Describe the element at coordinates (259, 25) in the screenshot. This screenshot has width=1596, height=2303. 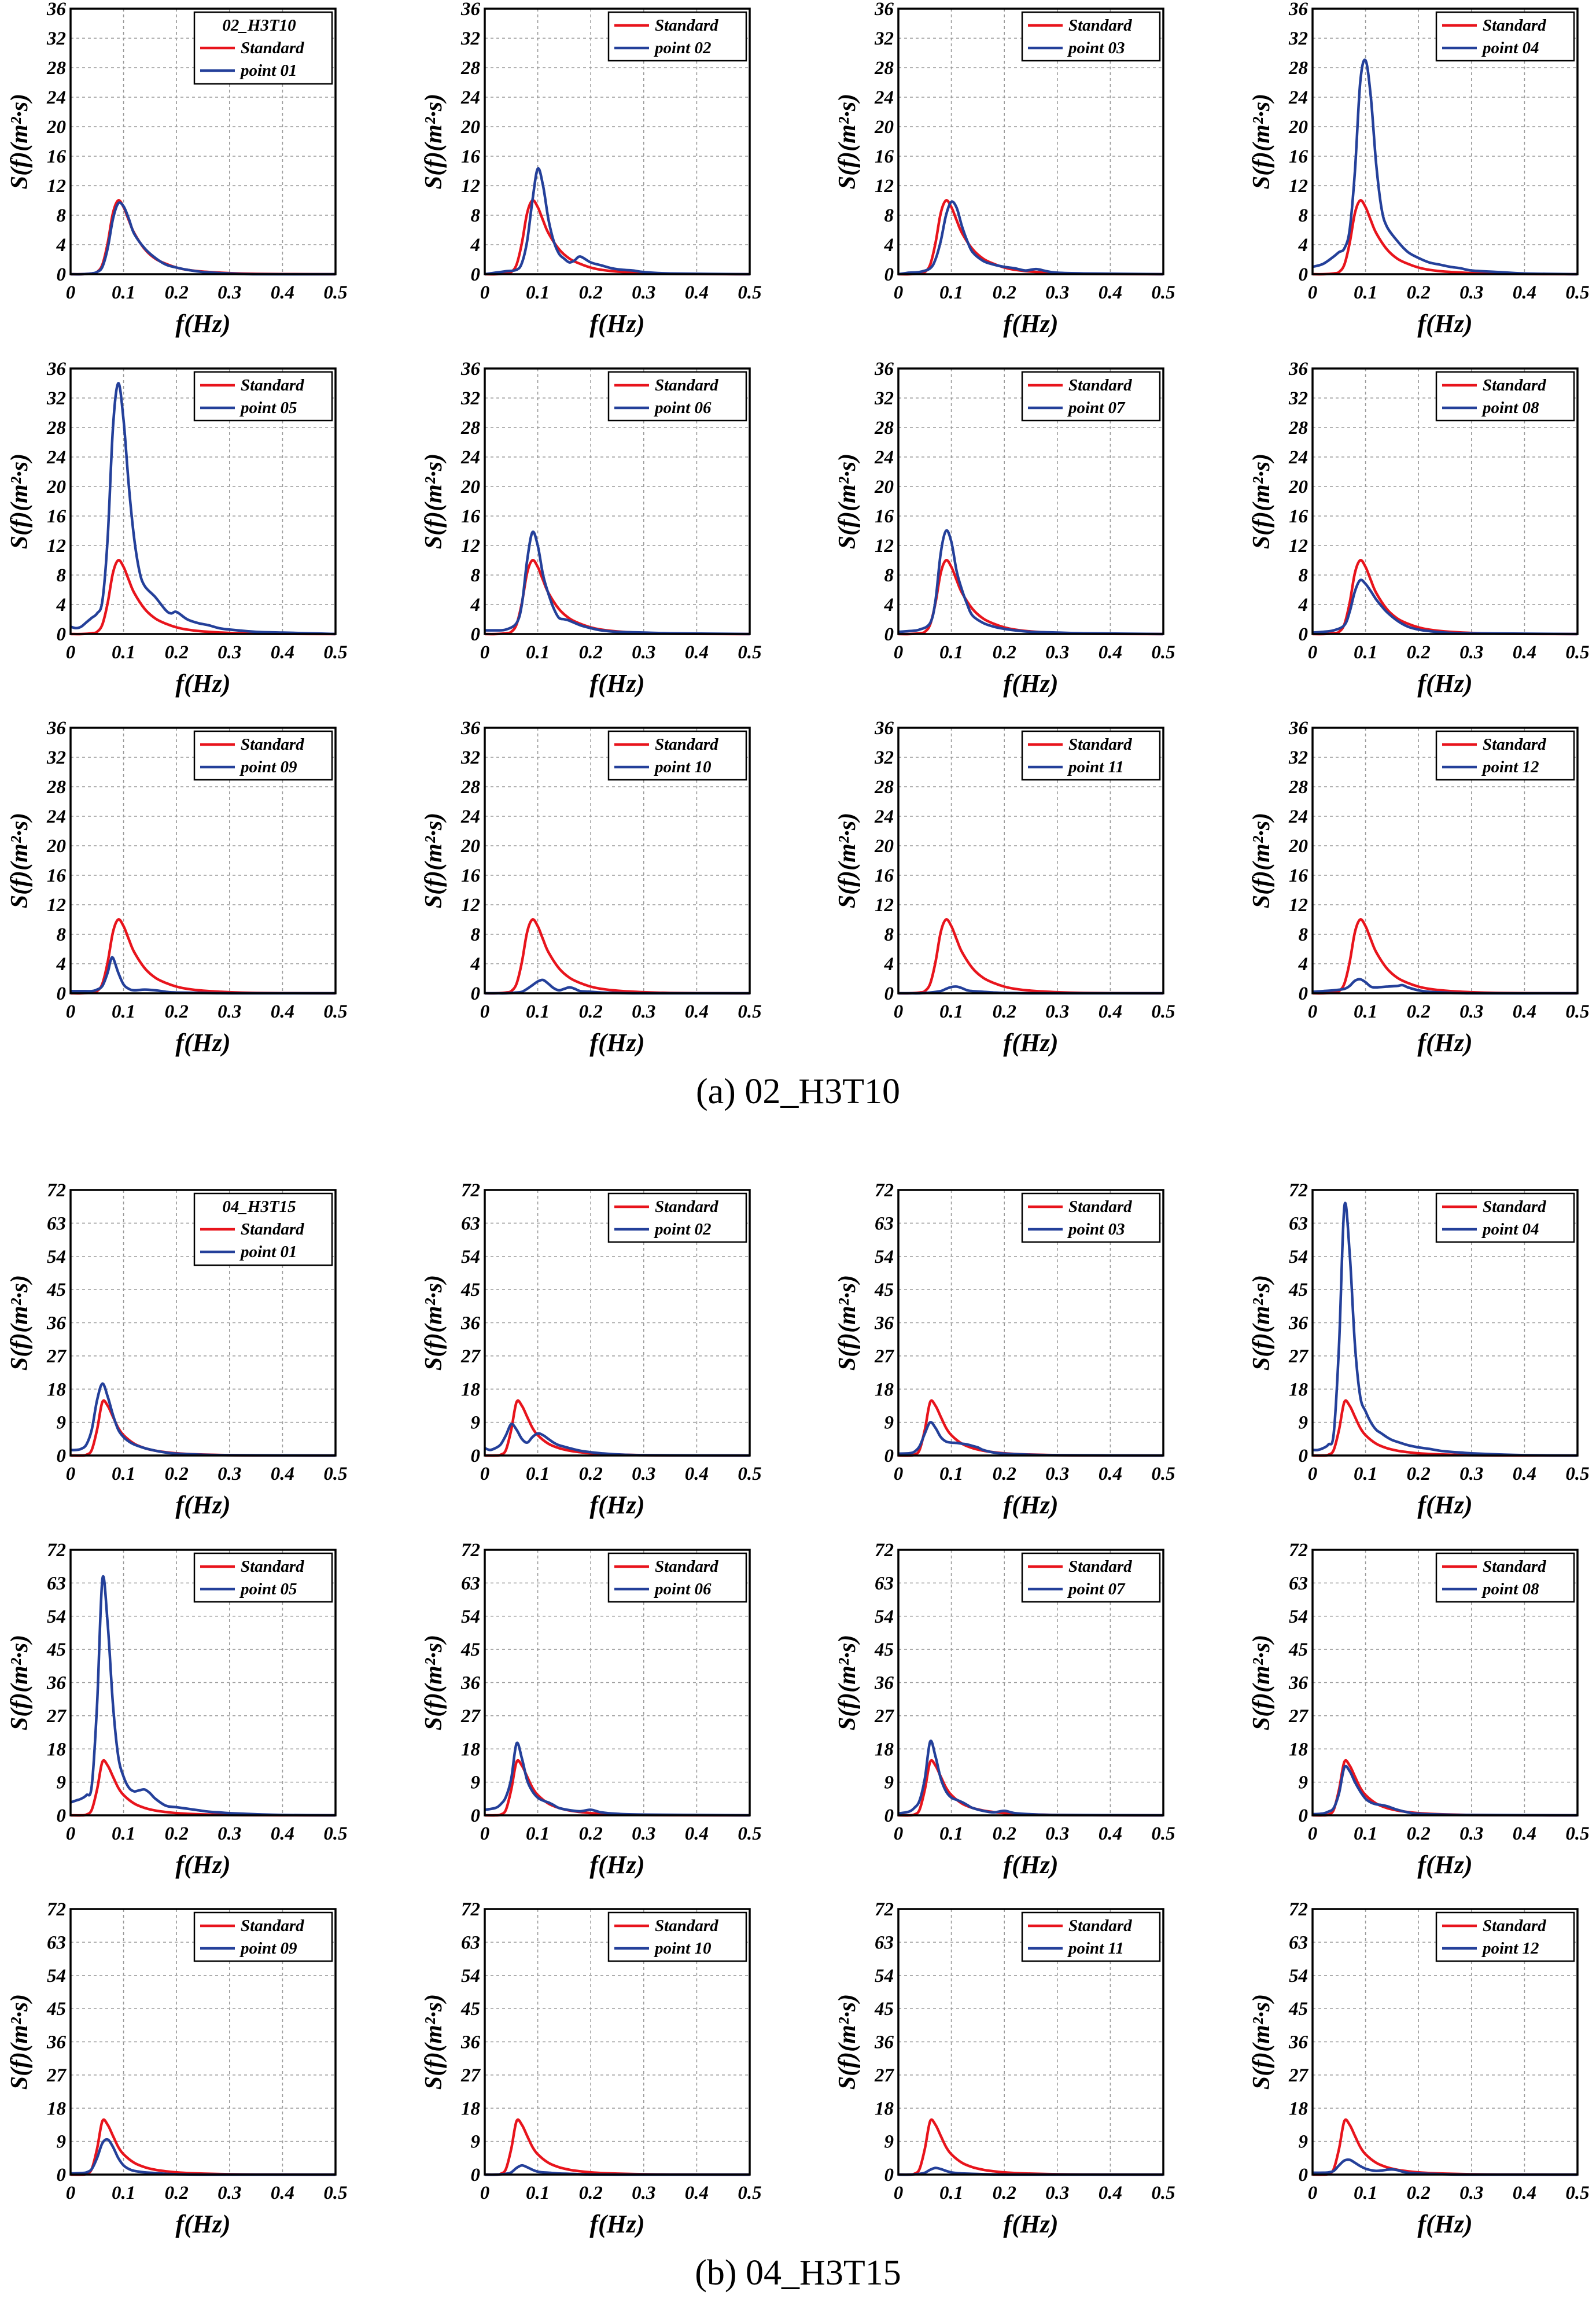
I see `legend-title: 02_H3T10` at that location.